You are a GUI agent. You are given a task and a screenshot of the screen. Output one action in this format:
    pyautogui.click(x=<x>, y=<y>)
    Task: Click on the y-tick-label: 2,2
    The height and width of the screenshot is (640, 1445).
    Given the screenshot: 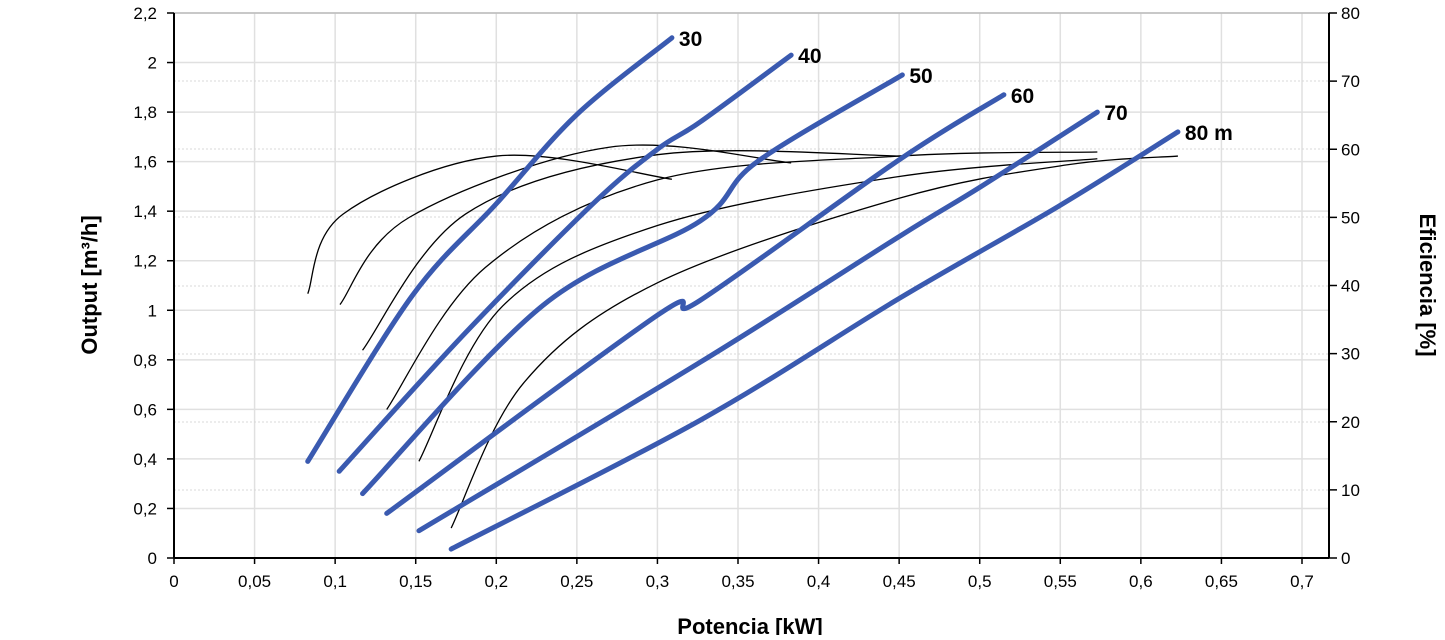 What is the action you would take?
    pyautogui.click(x=145, y=13)
    